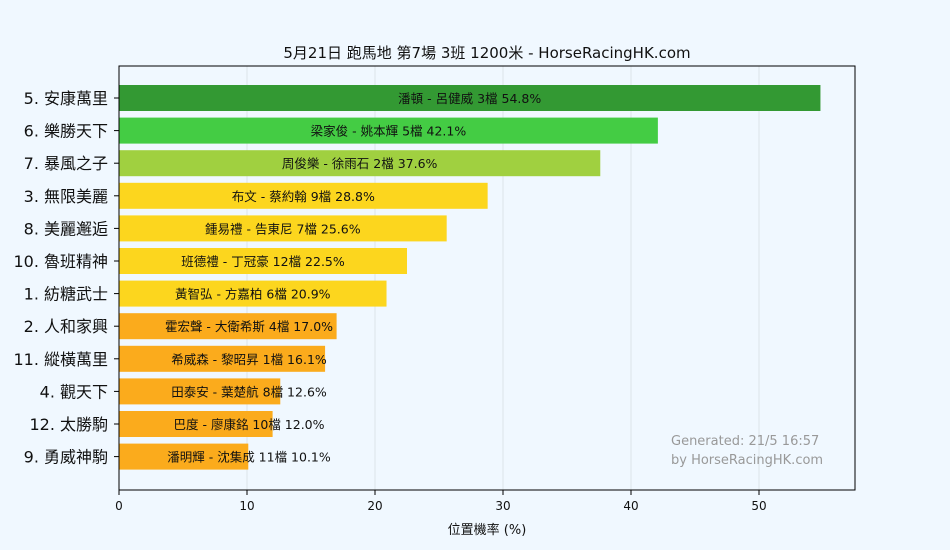 This screenshot has width=950, height=550. I want to click on bar-data-label: 周俊樂 - 徐雨石 2檔 37.6%, so click(360, 163).